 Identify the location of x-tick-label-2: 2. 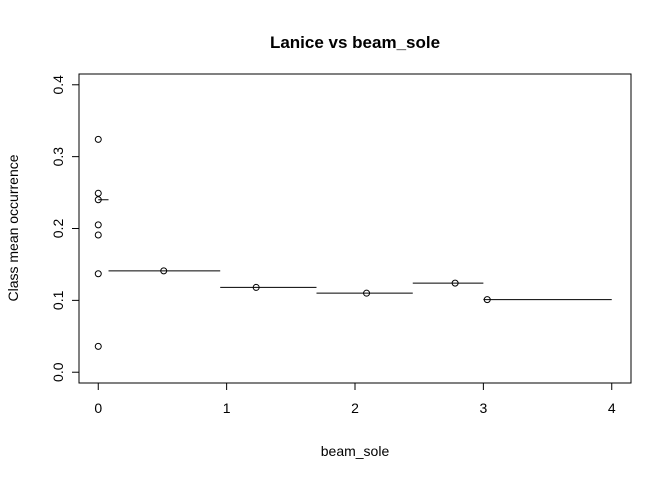
(355, 408).